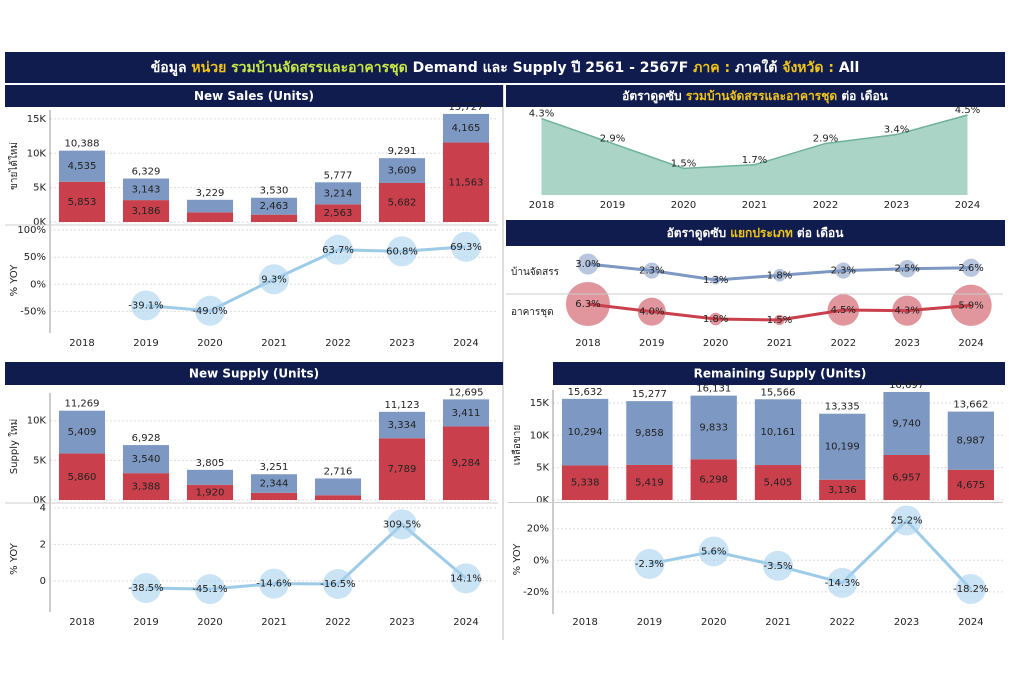 The image size is (1010, 699). Describe the element at coordinates (651, 312) in the screenshot. I see `bubble-label: 4.0%` at that location.